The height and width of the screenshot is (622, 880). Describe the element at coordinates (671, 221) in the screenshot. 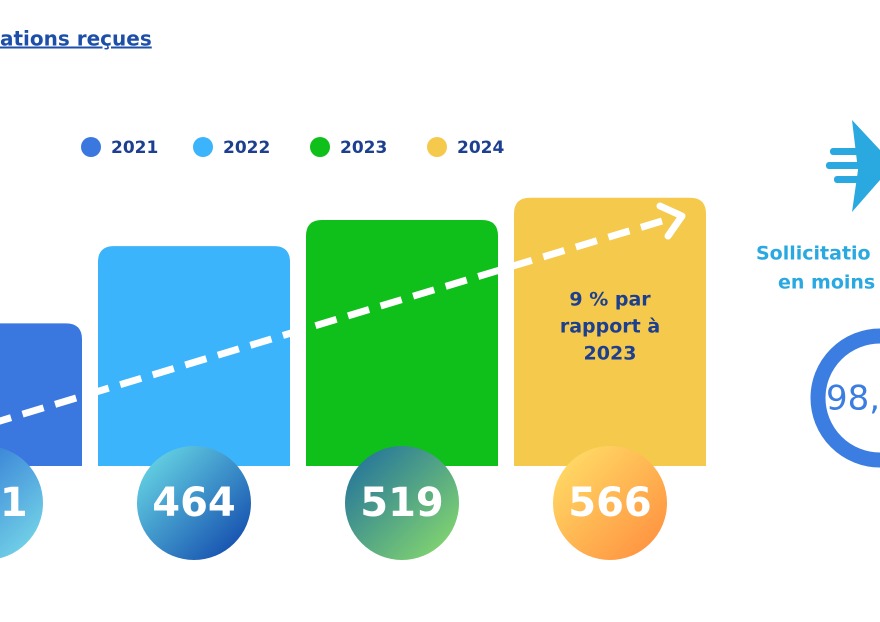

I see `arrow-head` at that location.